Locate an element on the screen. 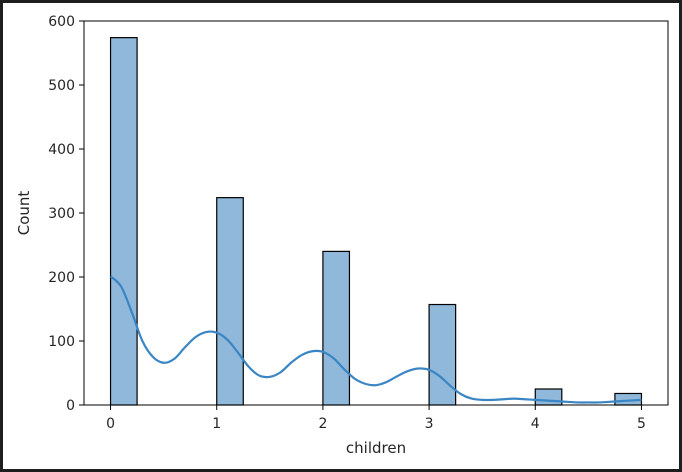  y-tick-label-100: 100 is located at coordinates (61, 342).